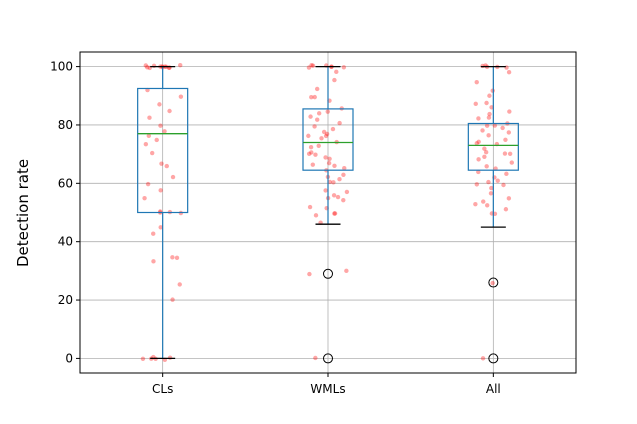  Describe the element at coordinates (493, 214) in the screenshot. I see `box-all` at that location.